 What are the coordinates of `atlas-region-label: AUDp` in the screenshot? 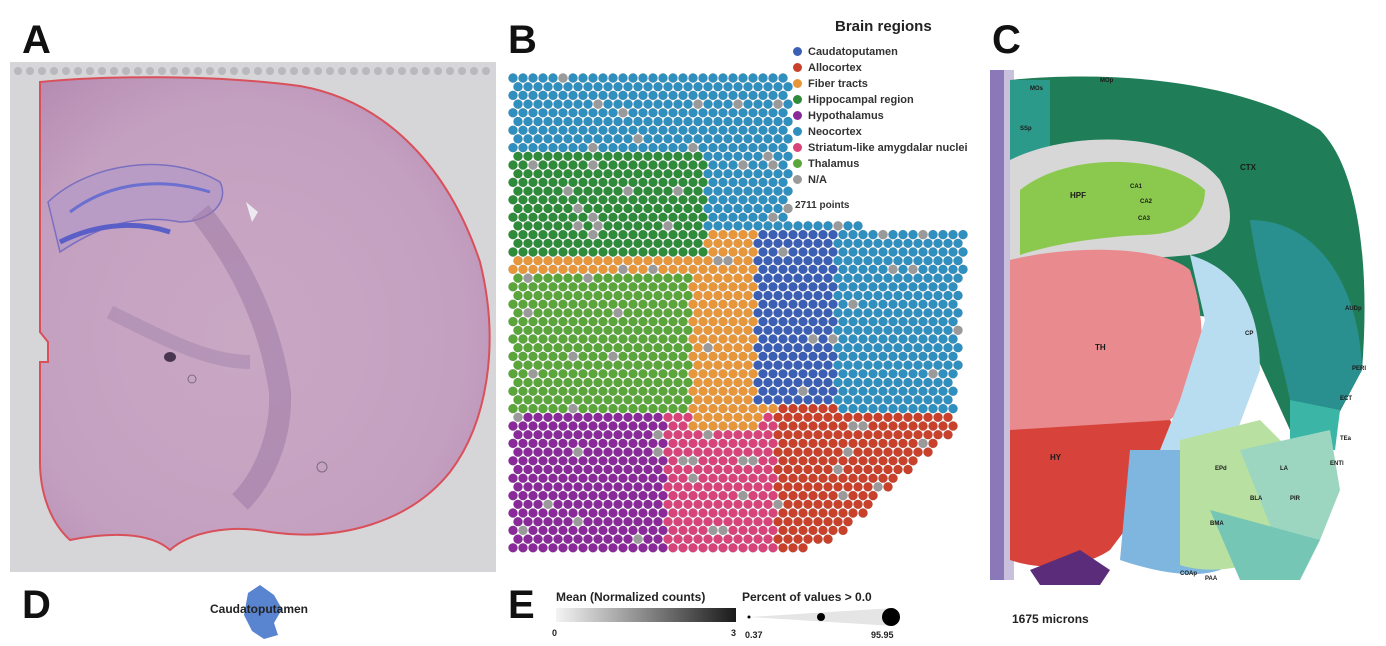 It's located at (1353, 309).